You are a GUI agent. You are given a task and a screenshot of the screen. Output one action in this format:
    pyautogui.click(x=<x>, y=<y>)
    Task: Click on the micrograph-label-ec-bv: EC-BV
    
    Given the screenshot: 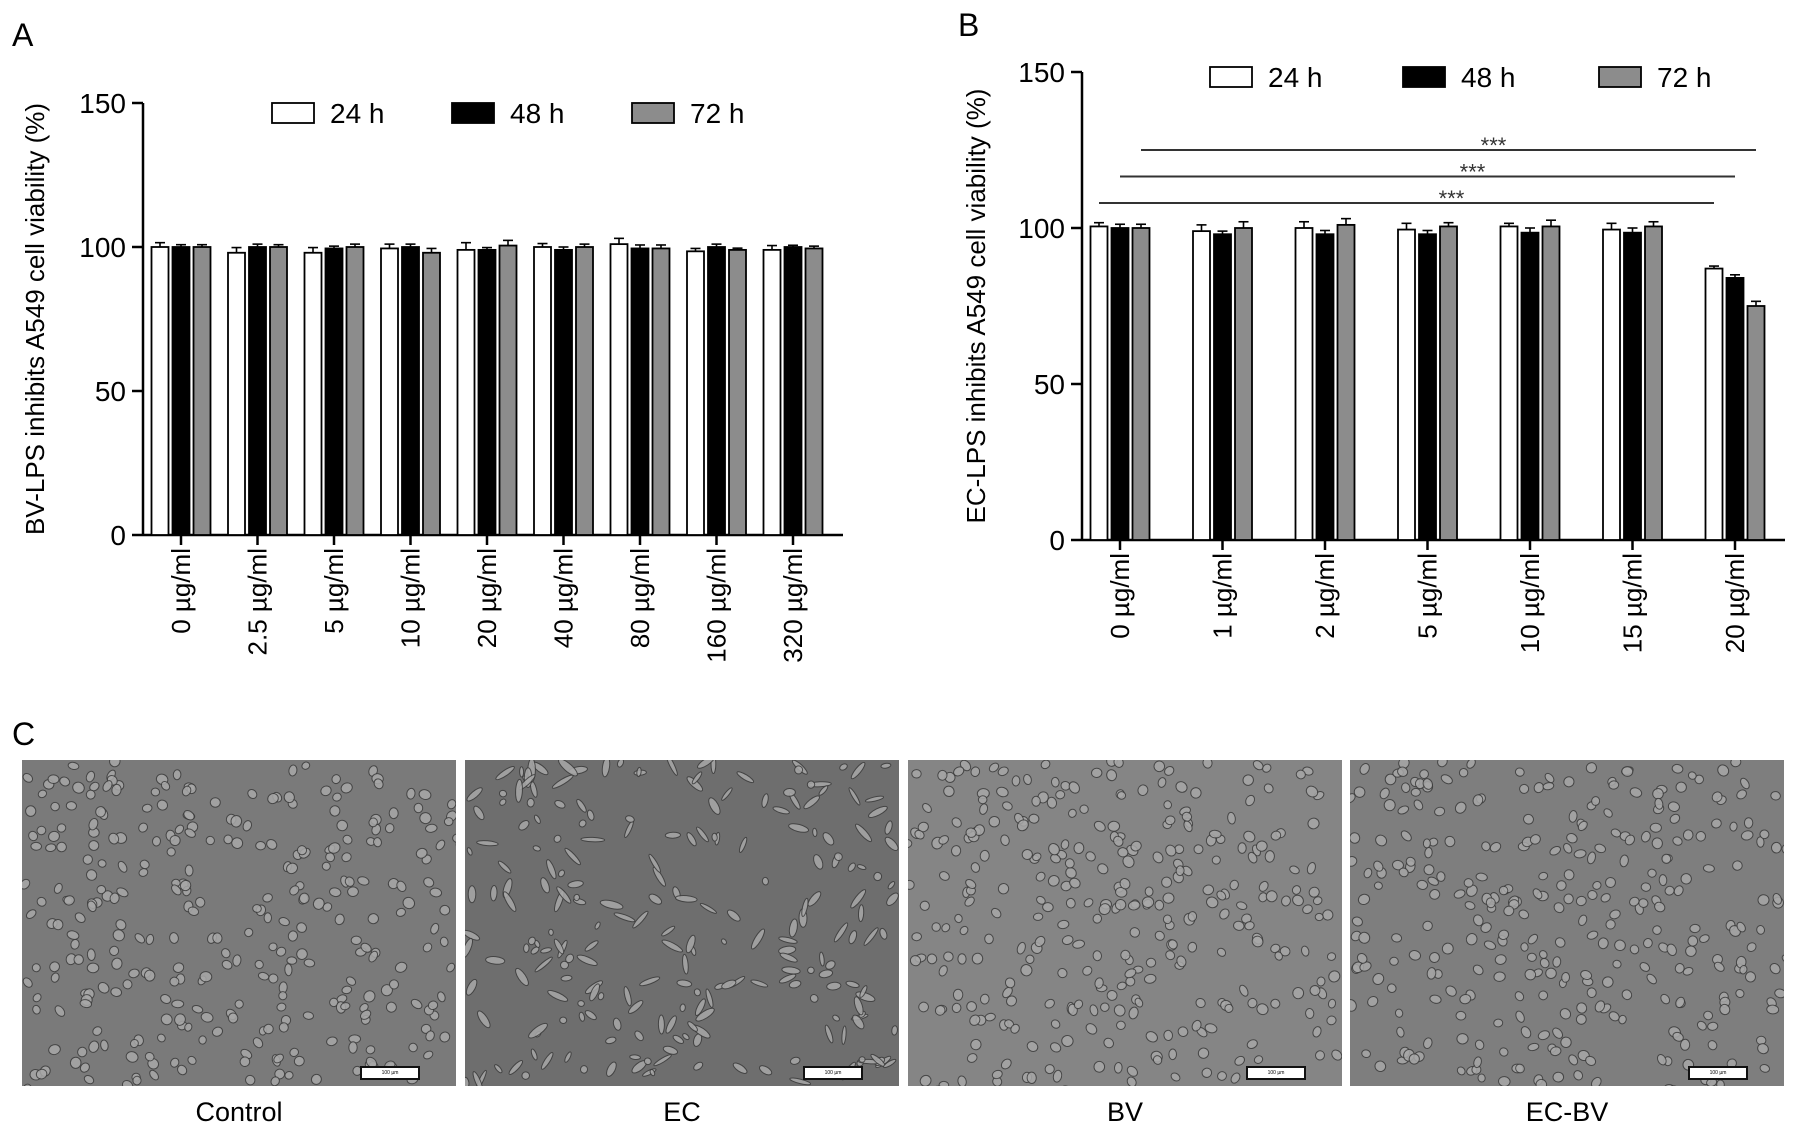 What is the action you would take?
    pyautogui.click(x=1567, y=1112)
    